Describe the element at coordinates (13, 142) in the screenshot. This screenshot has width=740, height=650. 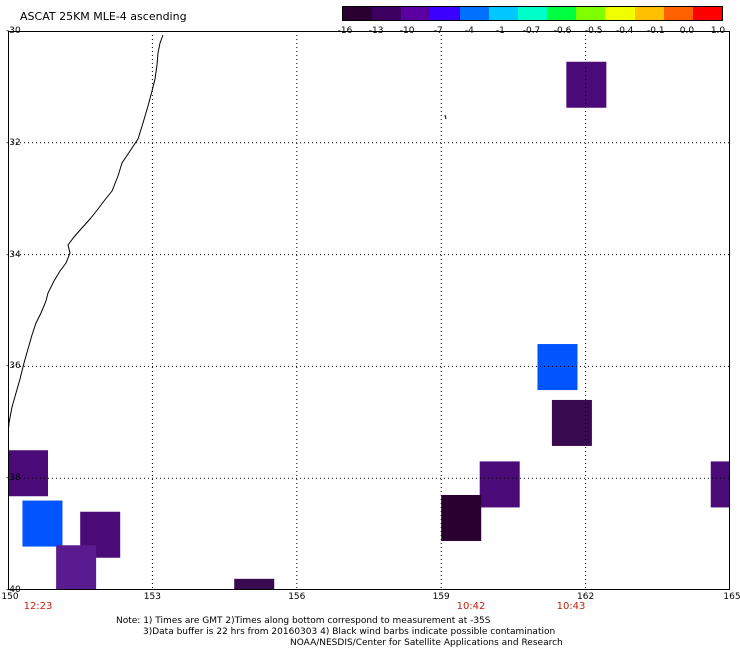
I see `latitude-label: -32` at that location.